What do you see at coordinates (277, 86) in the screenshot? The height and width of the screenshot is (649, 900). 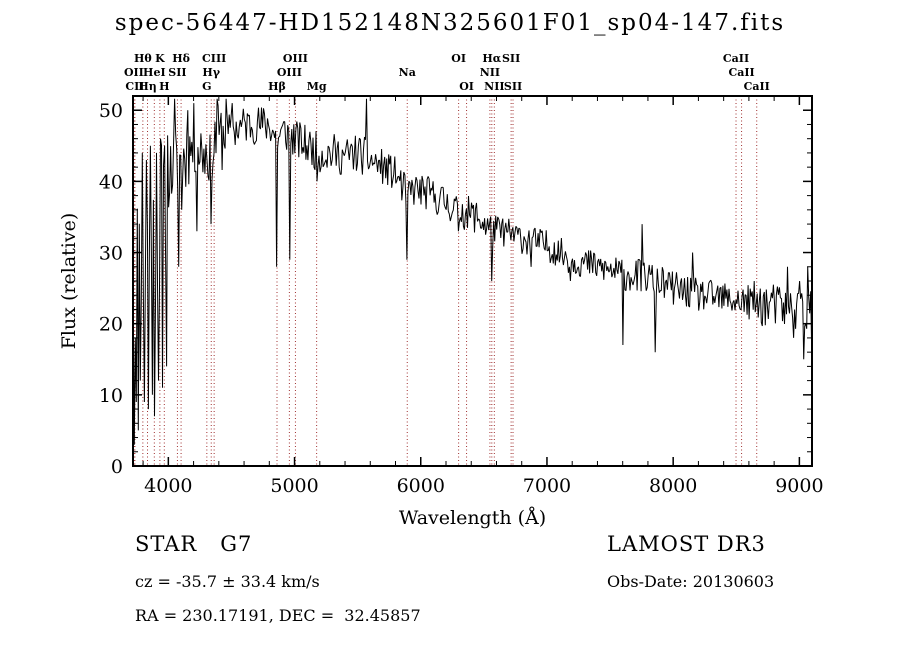 I see `svg-text: Hβ` at bounding box center [277, 86].